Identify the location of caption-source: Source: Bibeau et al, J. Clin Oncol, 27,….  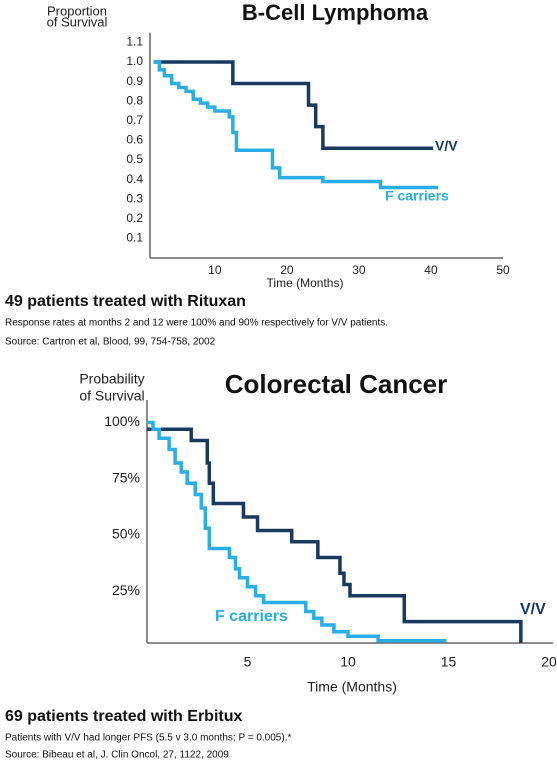
(117, 755).